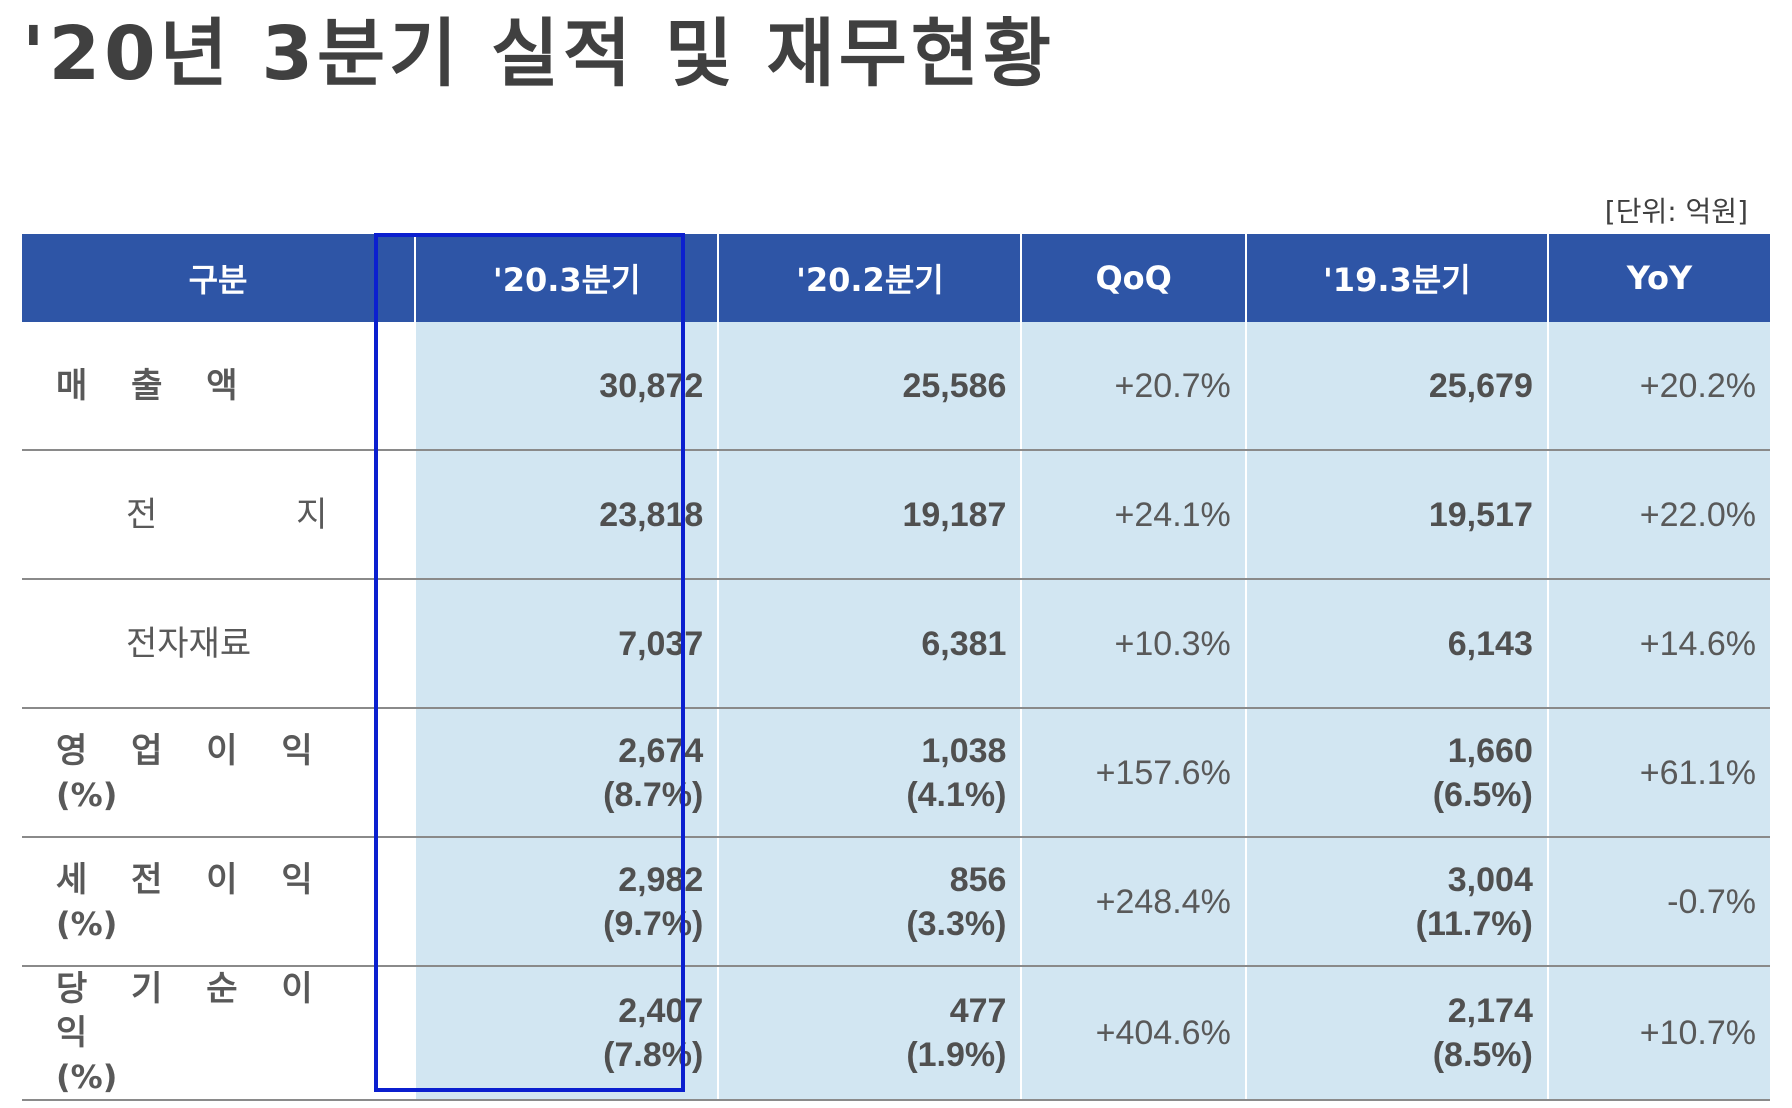 The height and width of the screenshot is (1108, 1792). Describe the element at coordinates (567, 1033) in the screenshot. I see `value-q3-2020: 2,407 (7.8%)` at that location.